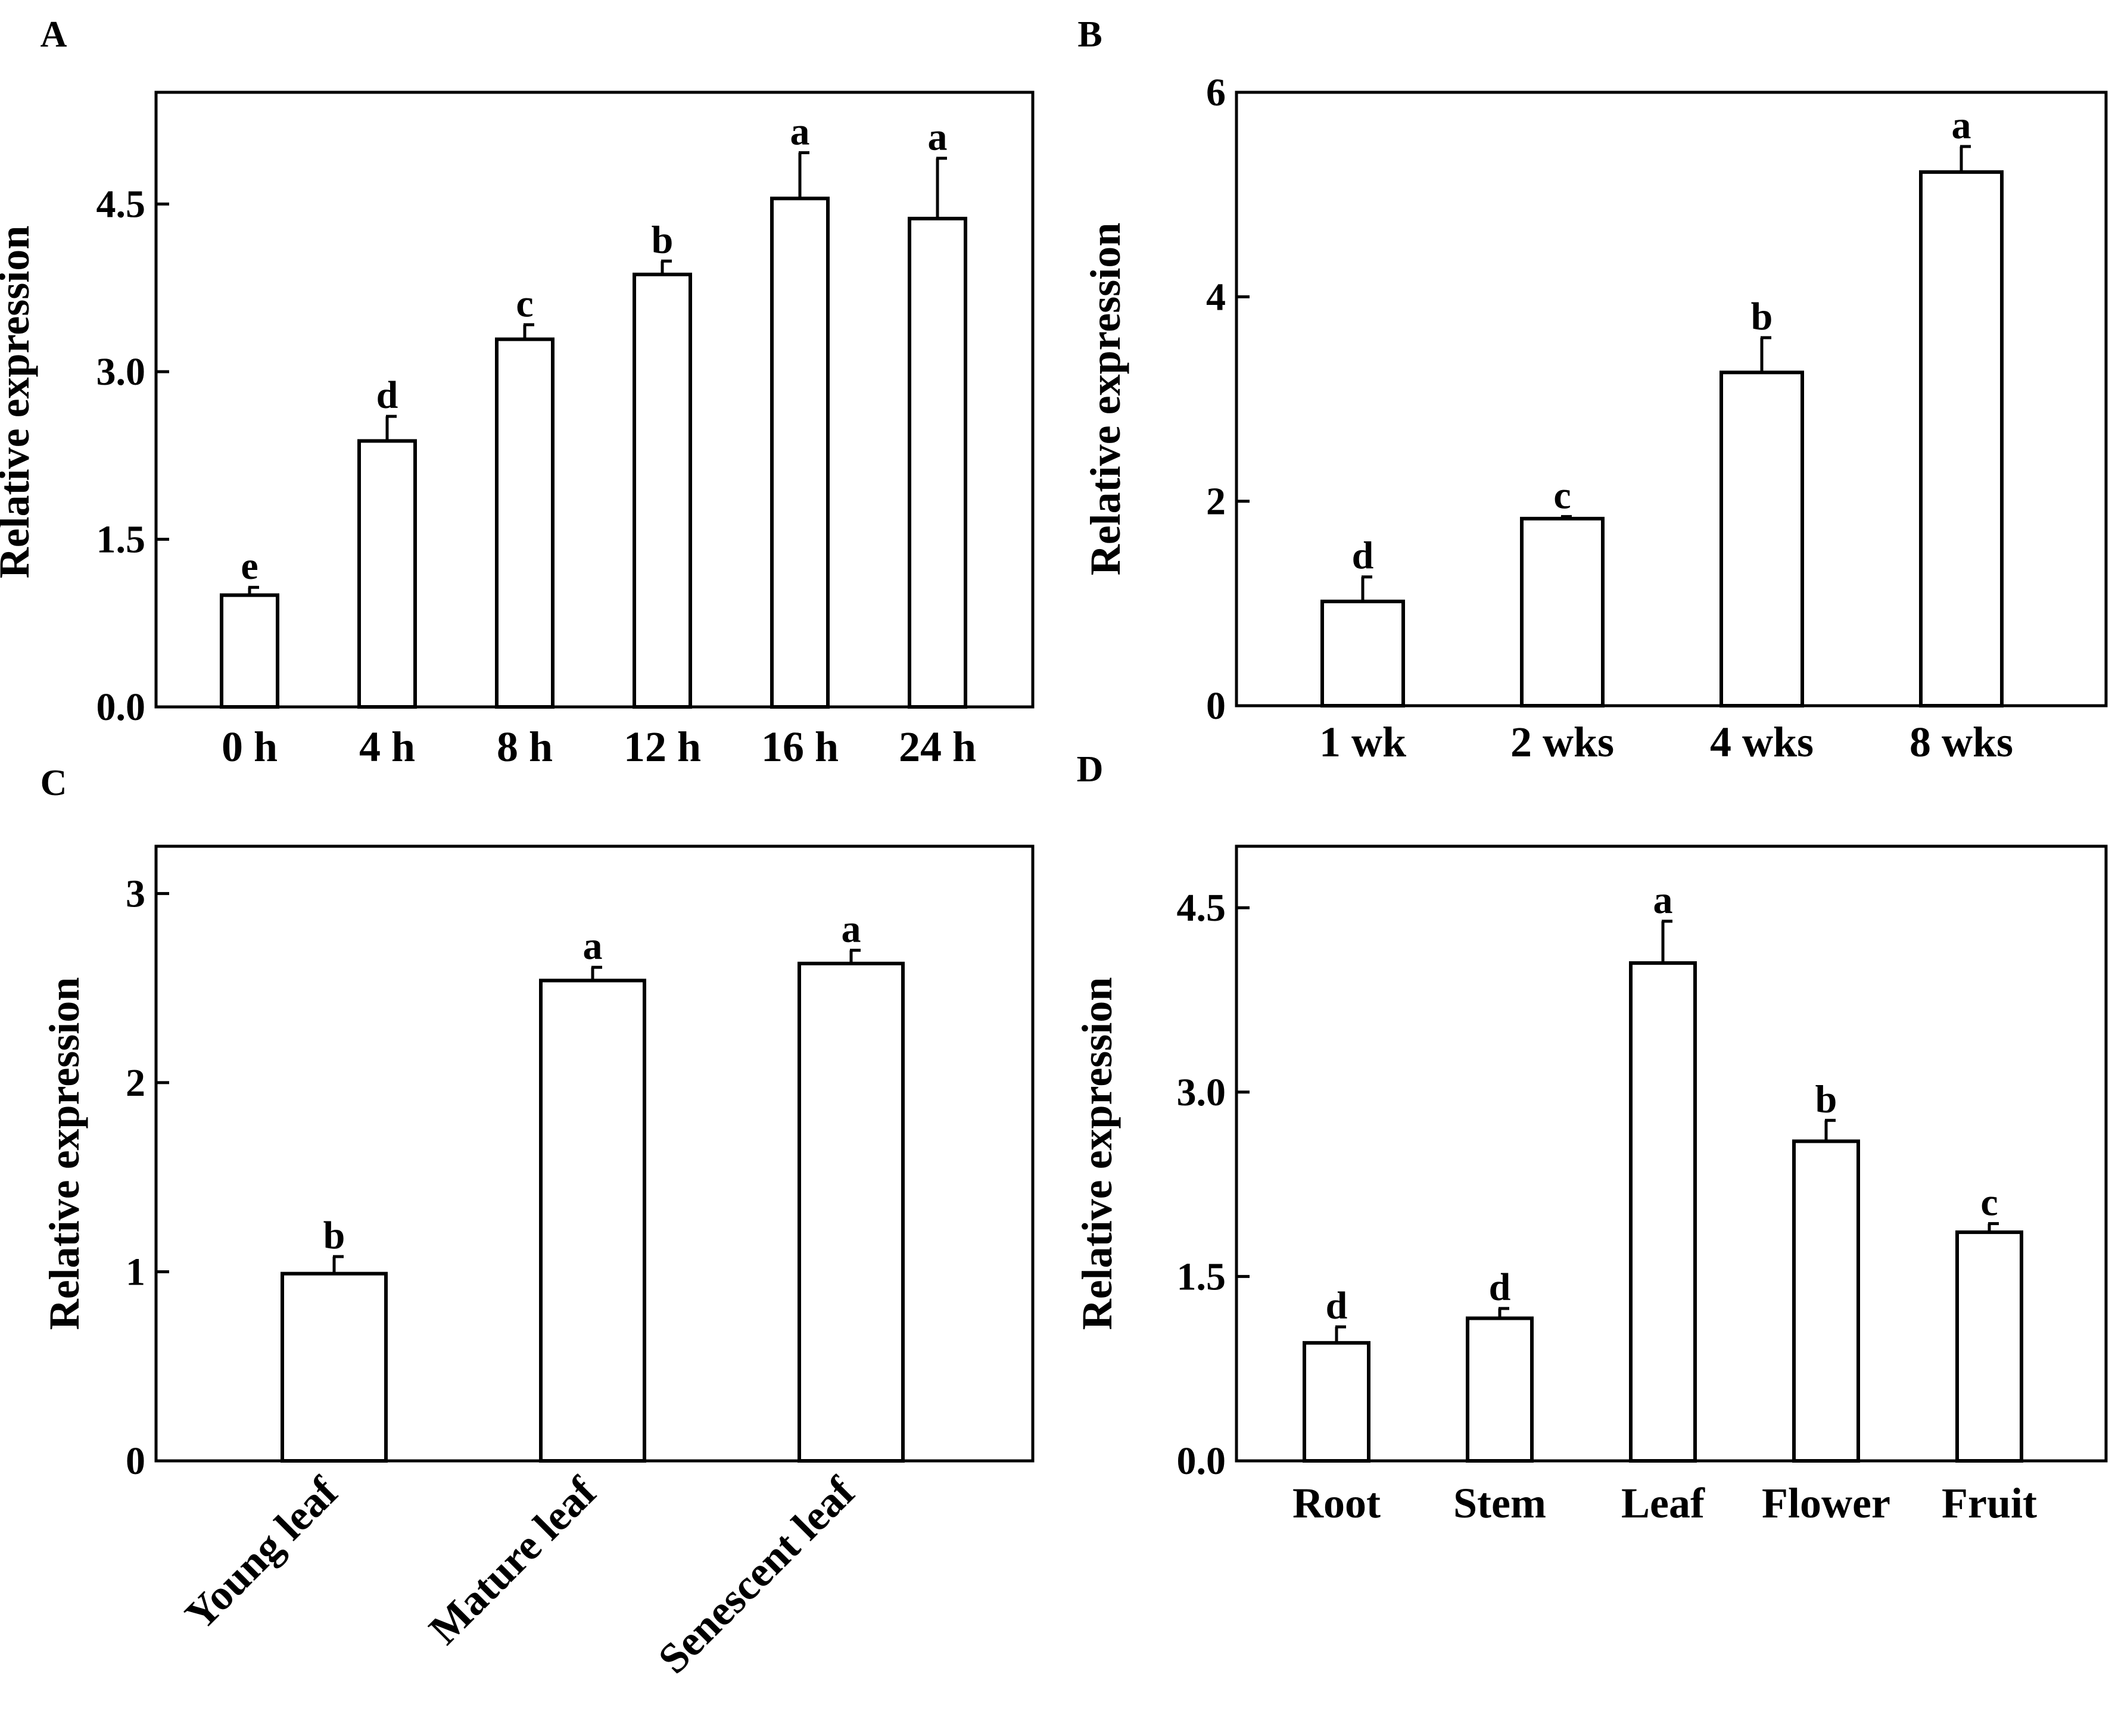 The height and width of the screenshot is (1736, 2112). What do you see at coordinates (54, 783) in the screenshot?
I see `panel-label: C` at bounding box center [54, 783].